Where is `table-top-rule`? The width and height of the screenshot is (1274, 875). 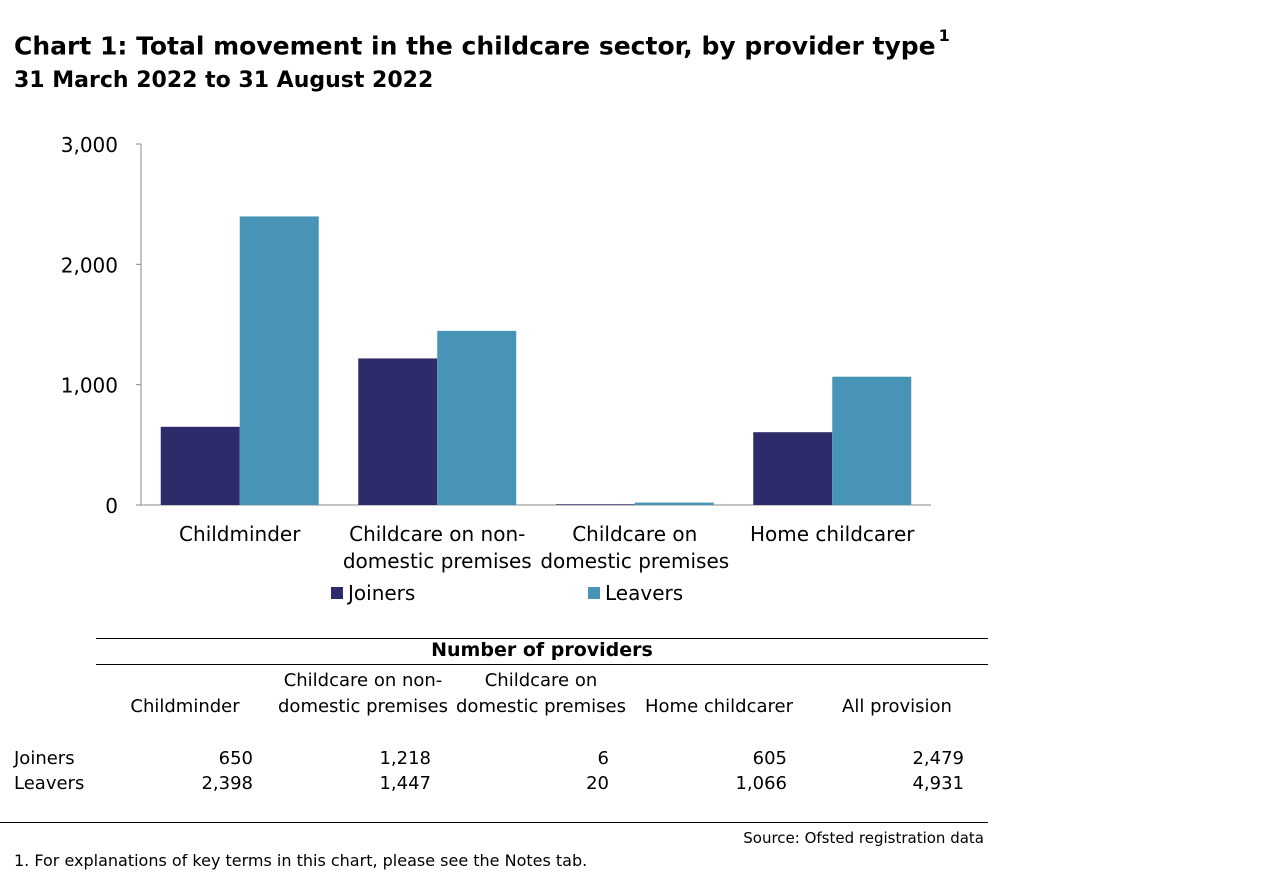 table-top-rule is located at coordinates (542, 638).